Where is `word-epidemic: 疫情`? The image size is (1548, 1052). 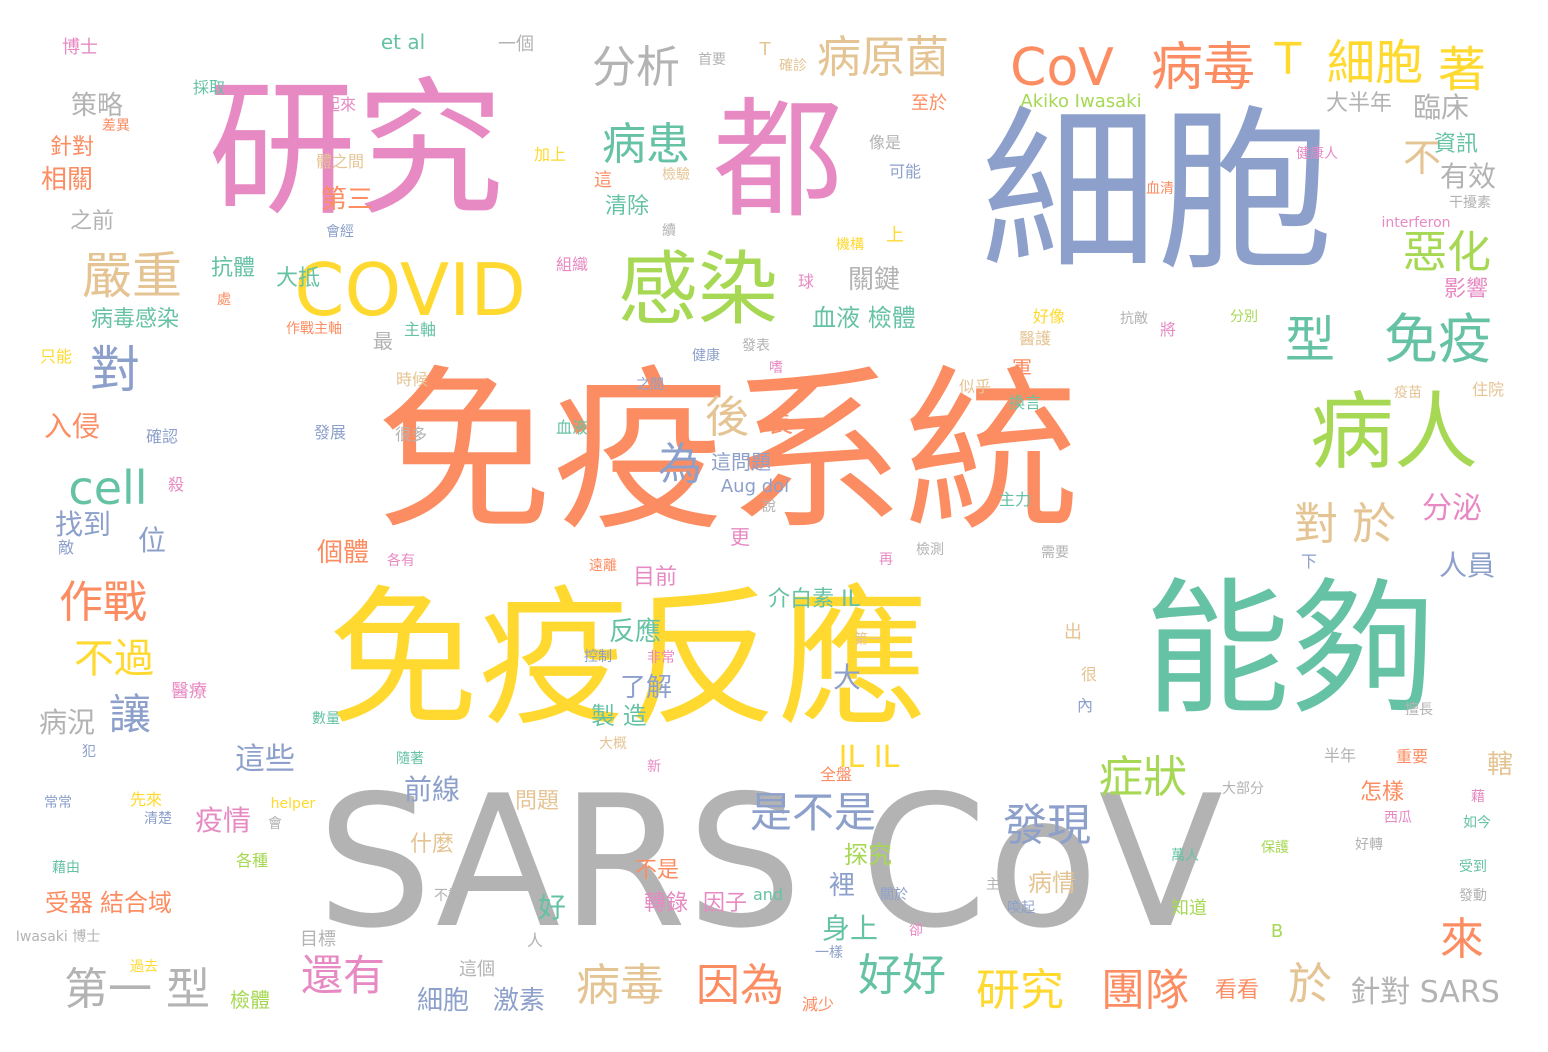 word-epidemic: 疫情 is located at coordinates (223, 820).